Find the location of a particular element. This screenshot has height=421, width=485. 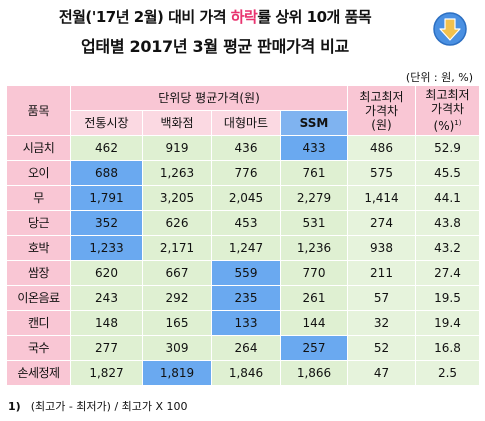

price-cell: 2,171 is located at coordinates (177, 248).